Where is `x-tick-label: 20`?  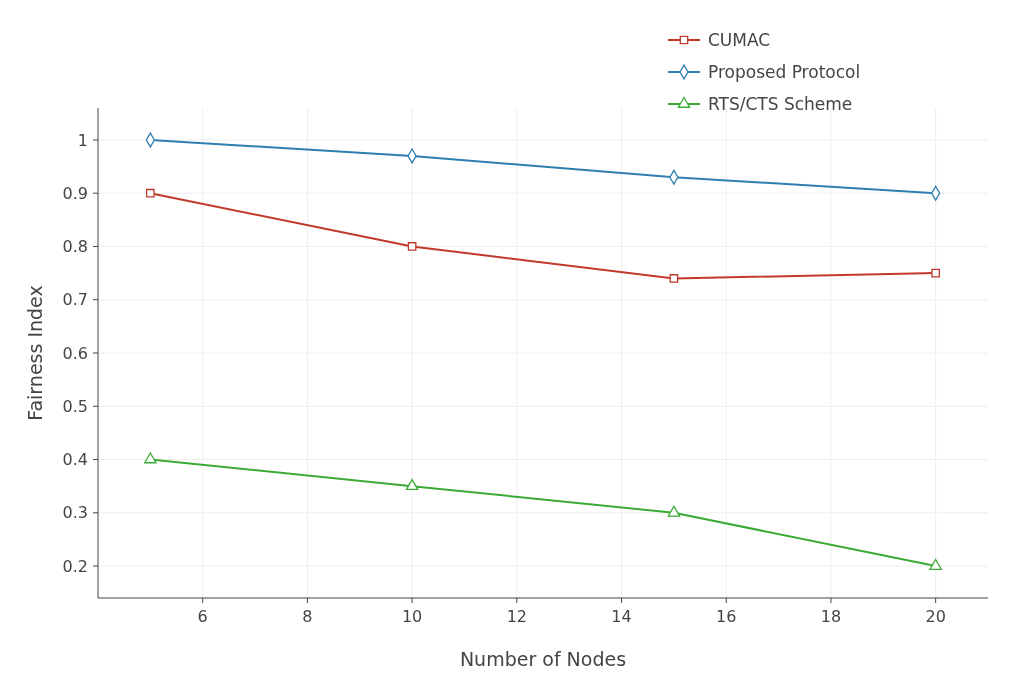 x-tick-label: 20 is located at coordinates (935, 616).